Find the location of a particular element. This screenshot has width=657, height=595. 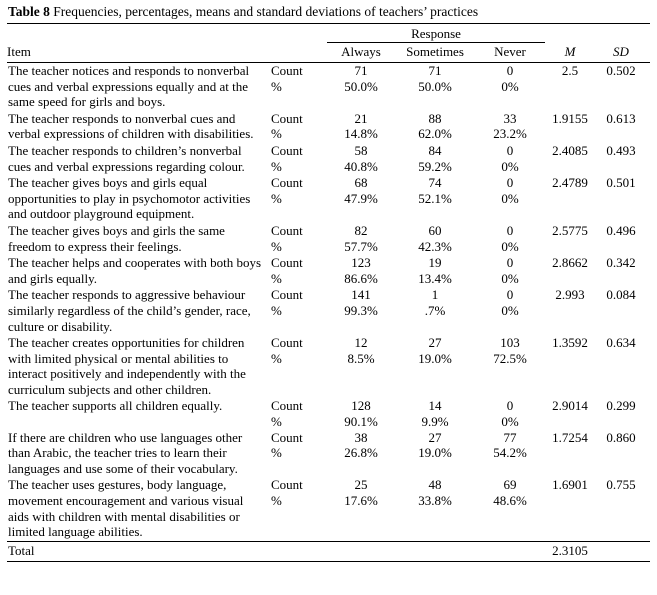

always-count: 12 is located at coordinates (361, 343).